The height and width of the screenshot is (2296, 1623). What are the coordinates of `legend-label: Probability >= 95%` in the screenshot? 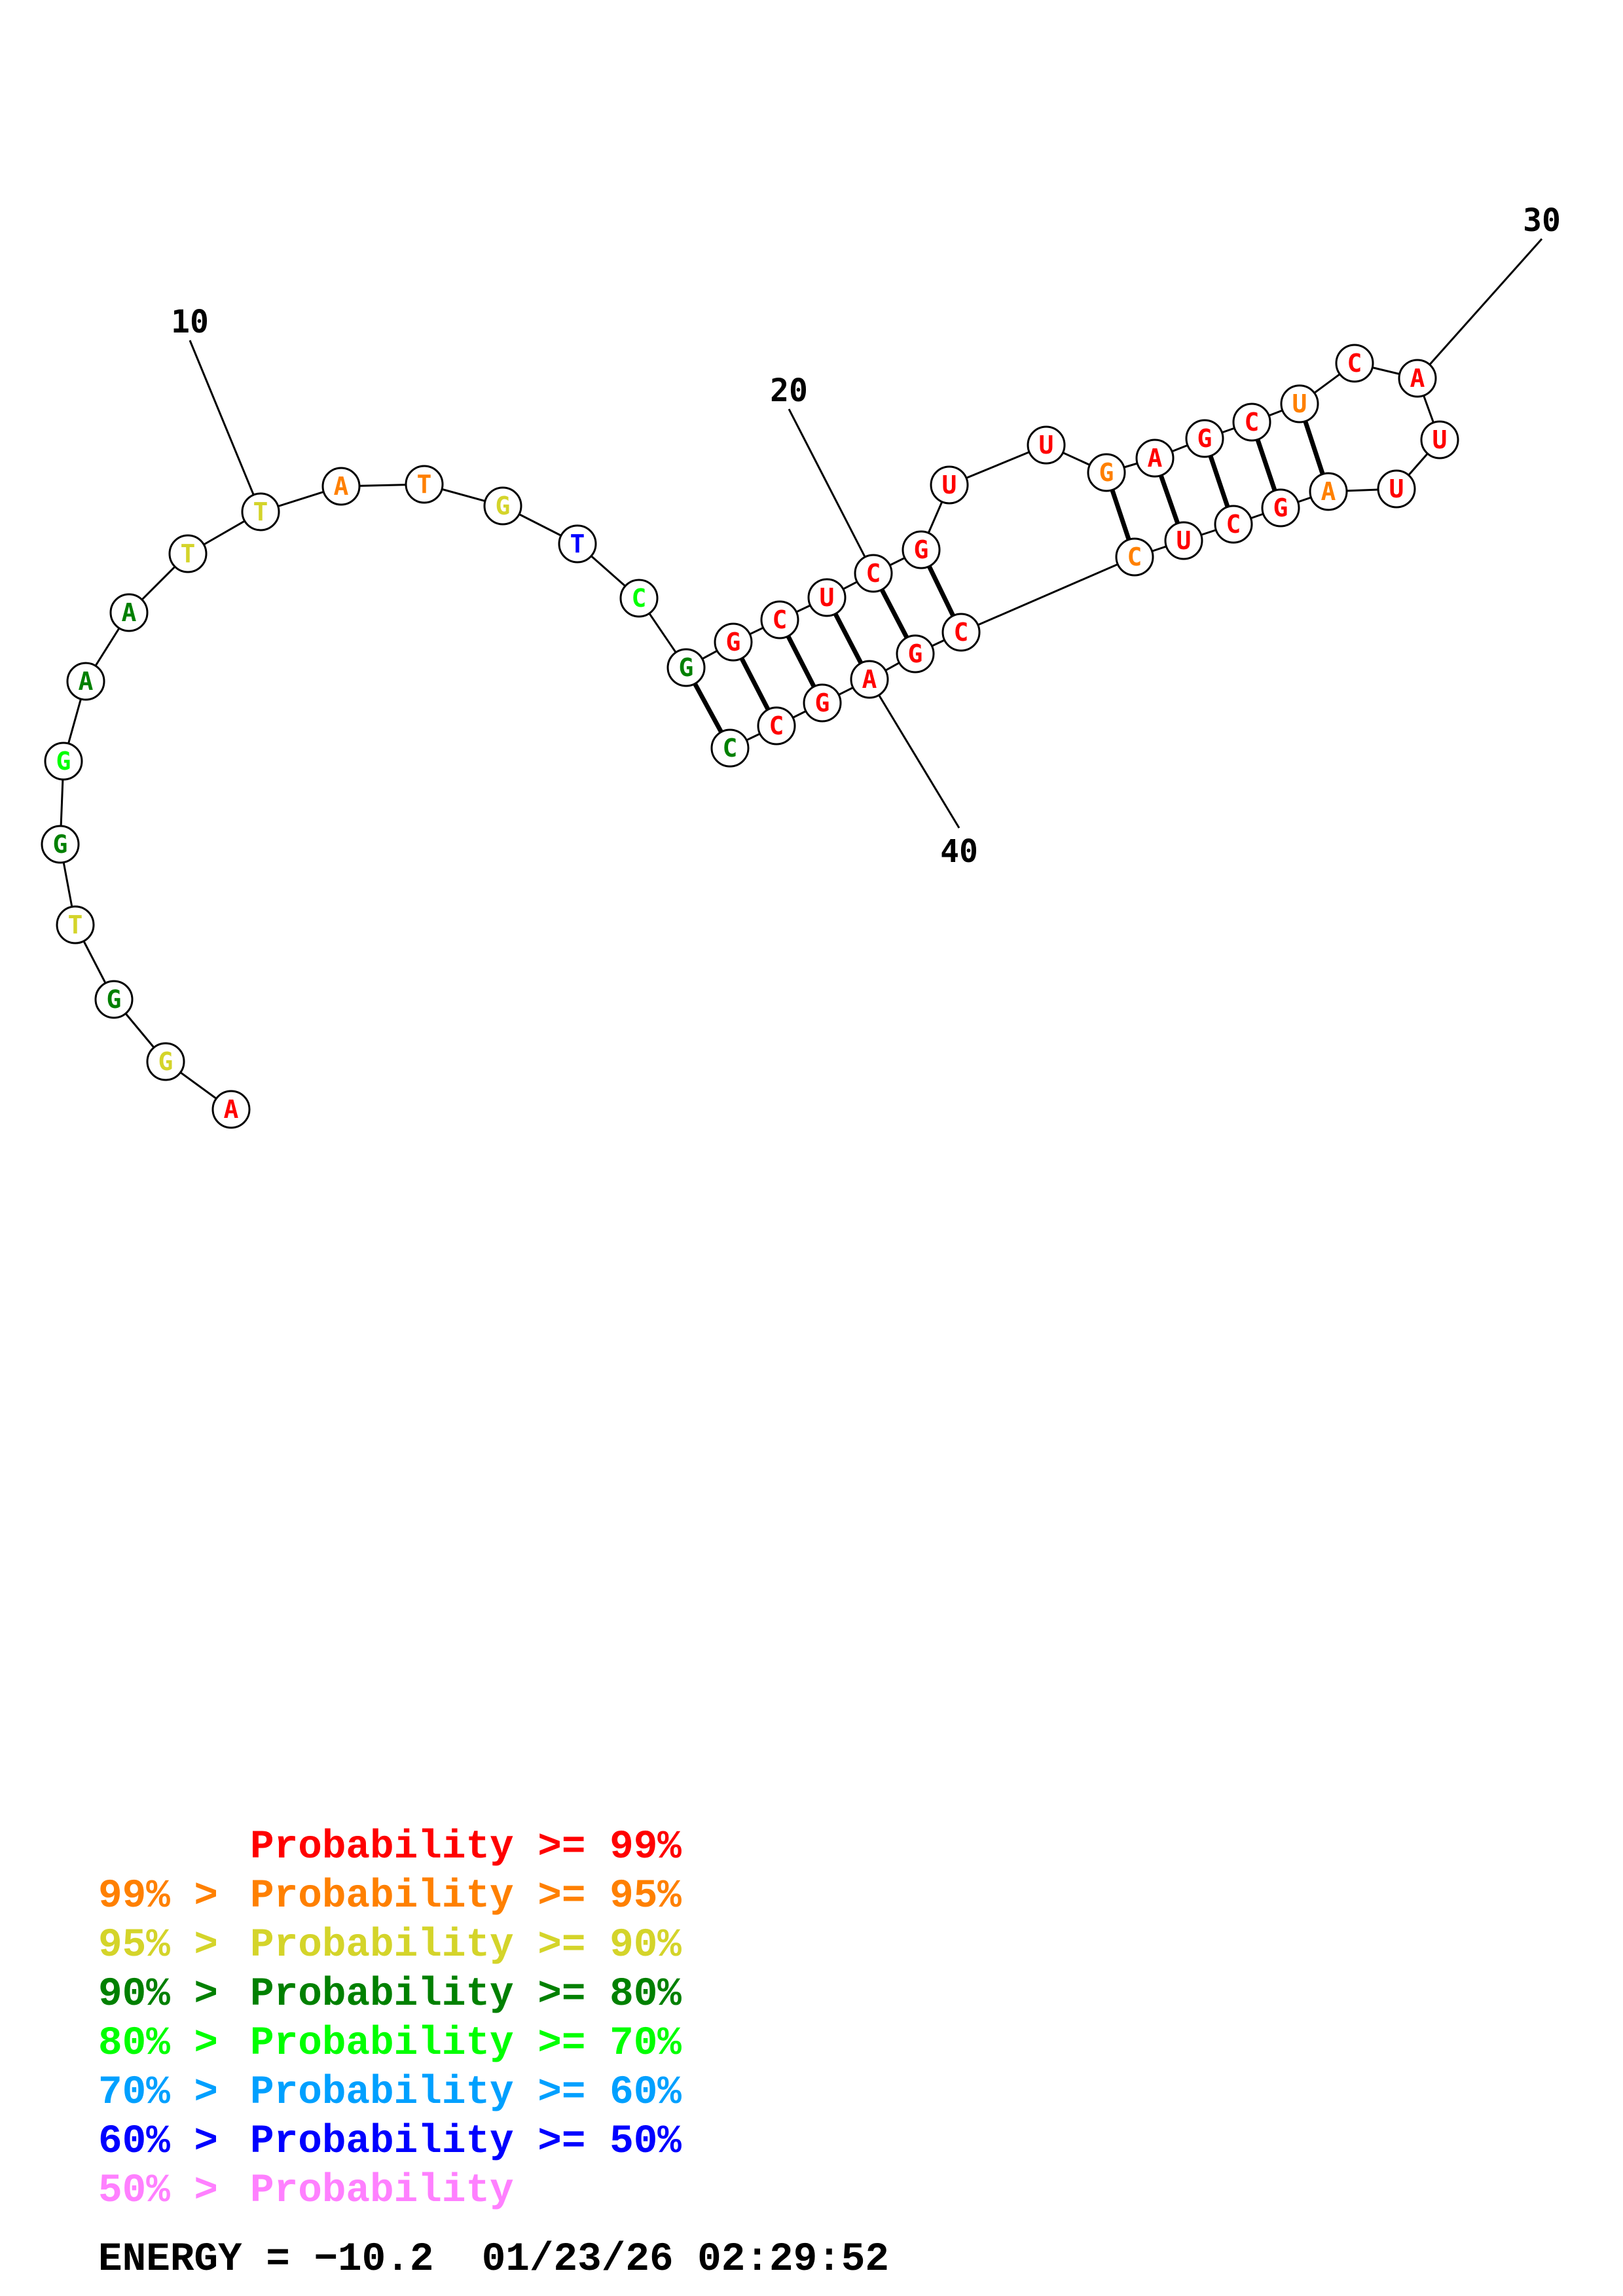 It's located at (466, 1896).